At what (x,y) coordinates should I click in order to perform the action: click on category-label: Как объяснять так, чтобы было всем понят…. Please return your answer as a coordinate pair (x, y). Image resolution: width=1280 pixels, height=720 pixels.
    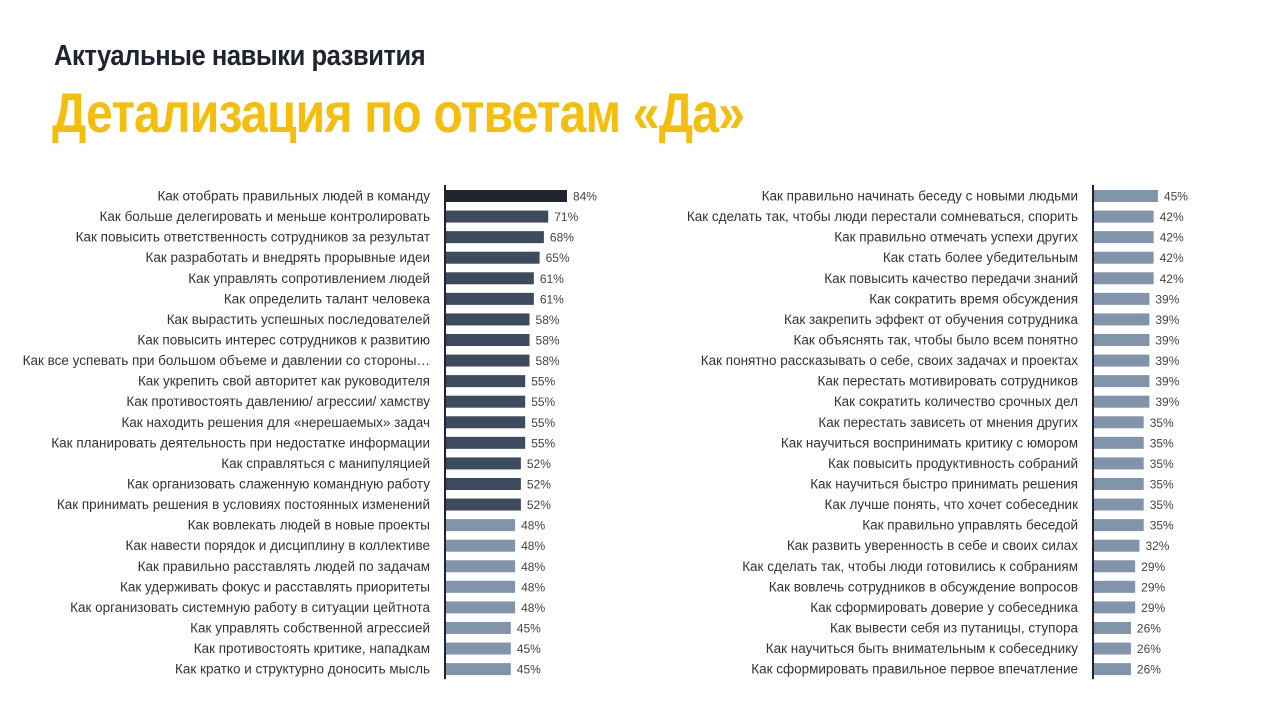
    Looking at the image, I should click on (935, 339).